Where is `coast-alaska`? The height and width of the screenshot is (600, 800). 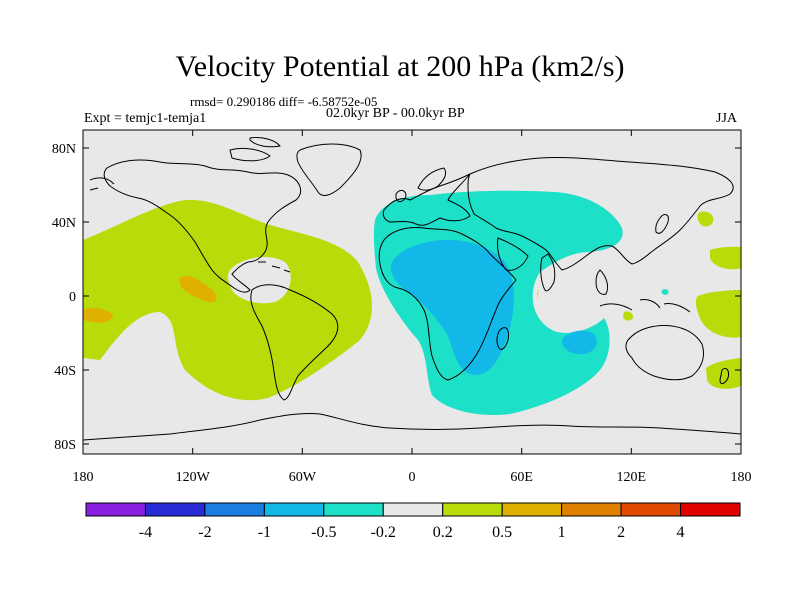 coast-alaska is located at coordinates (102, 184).